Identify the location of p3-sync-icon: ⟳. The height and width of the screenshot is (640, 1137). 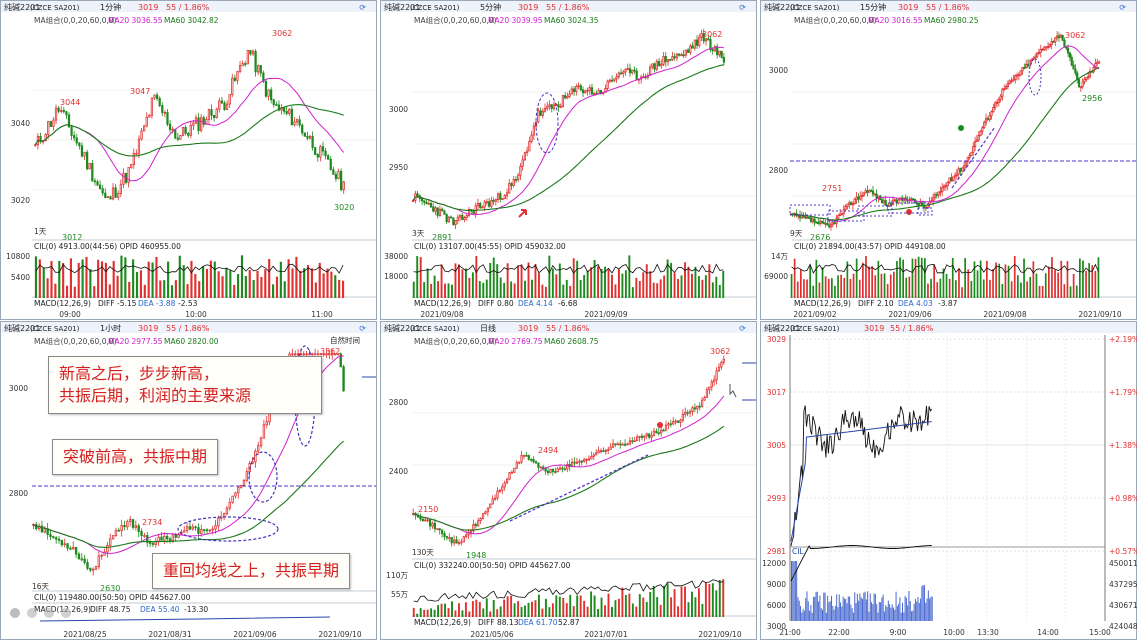
(1122, 7).